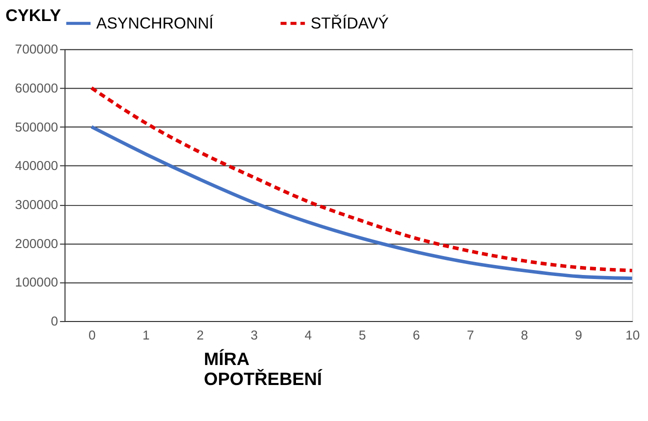 The image size is (648, 421). Describe the element at coordinates (416, 334) in the screenshot. I see `x-tick-label: 6` at that location.